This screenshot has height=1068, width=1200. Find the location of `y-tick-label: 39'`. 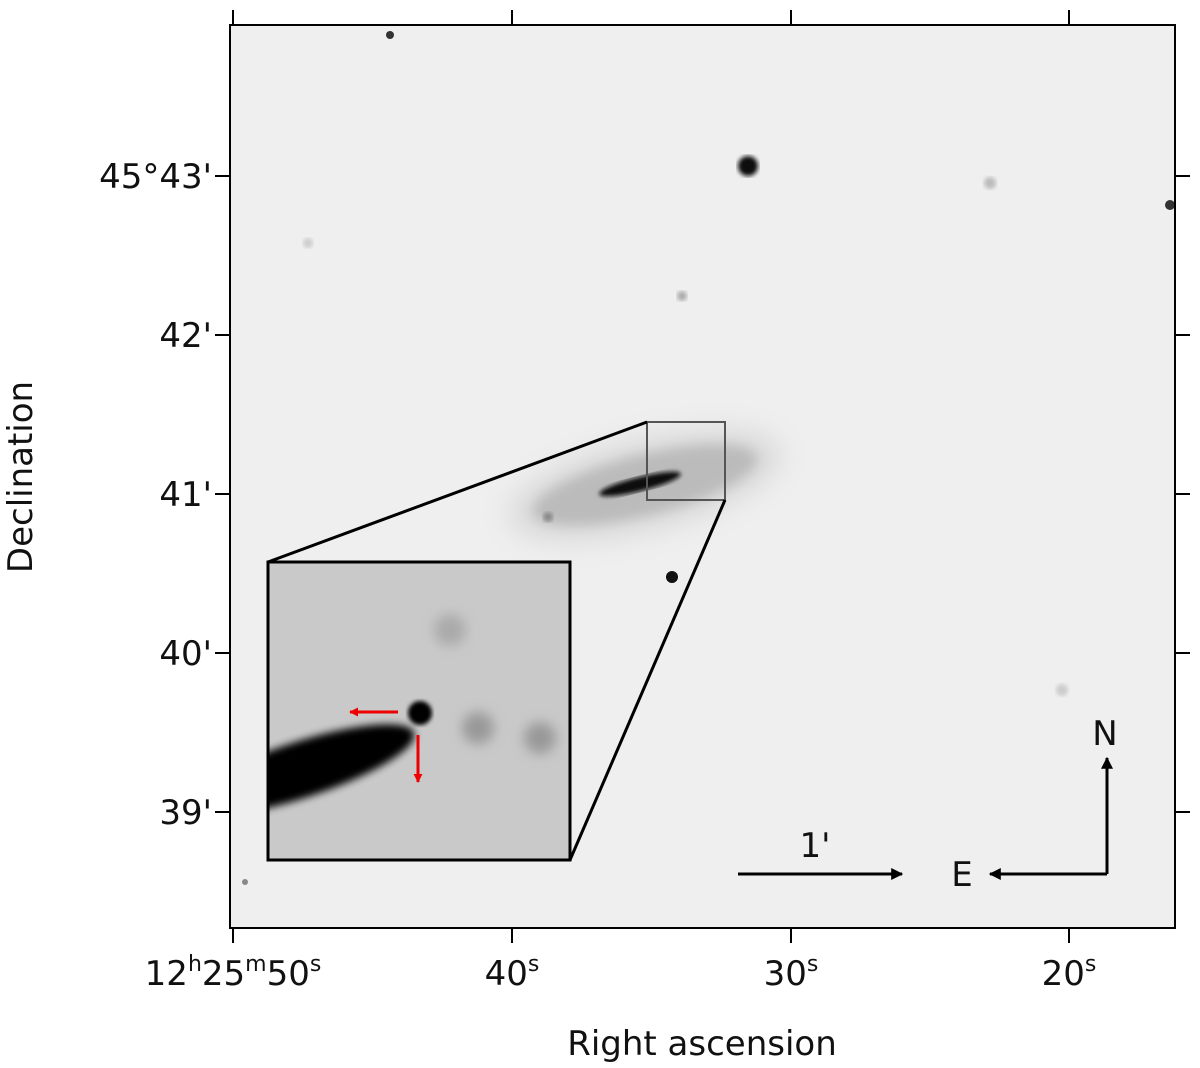

y-tick-label: 39' is located at coordinates (185, 813).